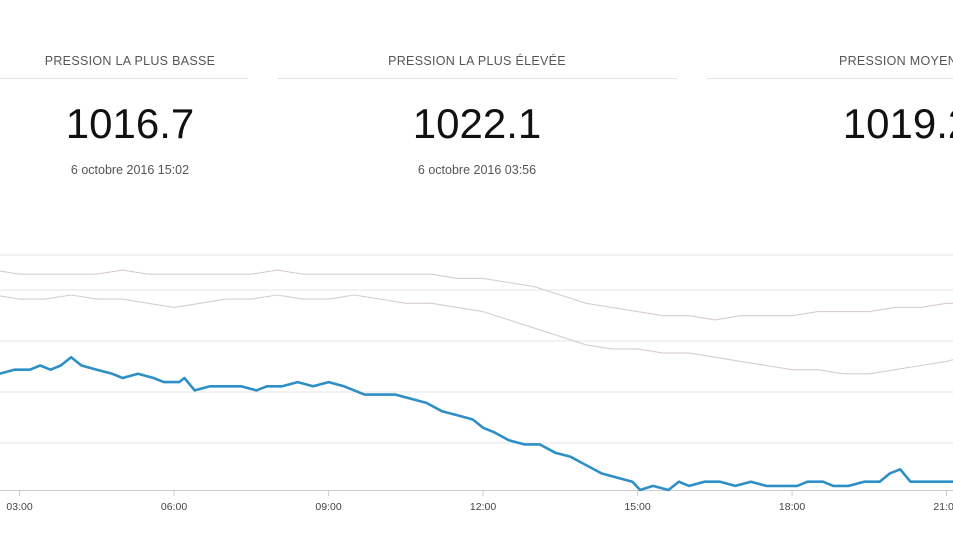  What do you see at coordinates (897, 123) in the screenshot?
I see `stat-value: 1019.2` at bounding box center [897, 123].